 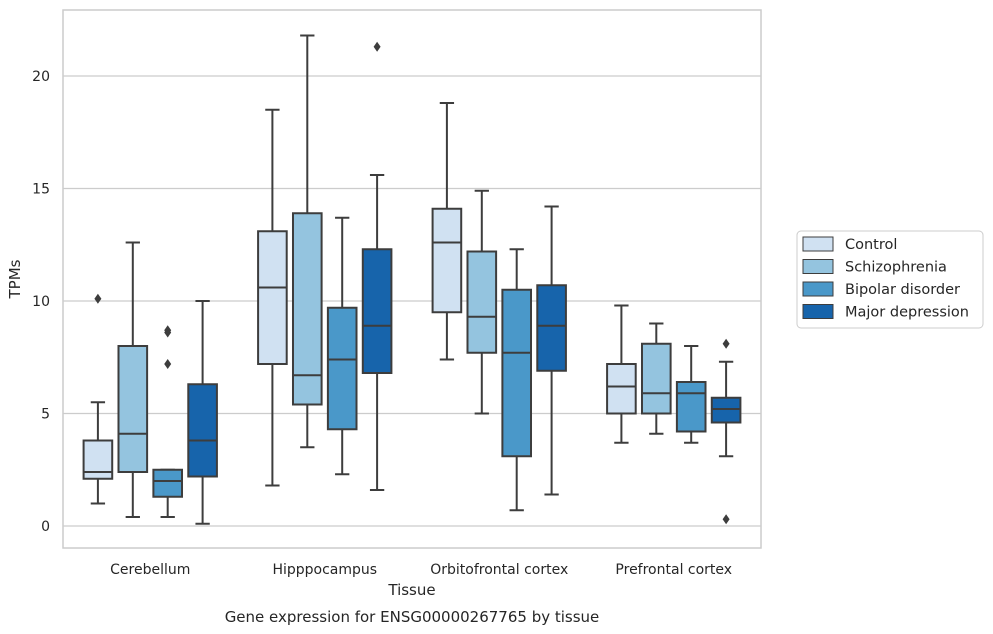 I want to click on y-tick-label: 5, so click(x=45, y=415).